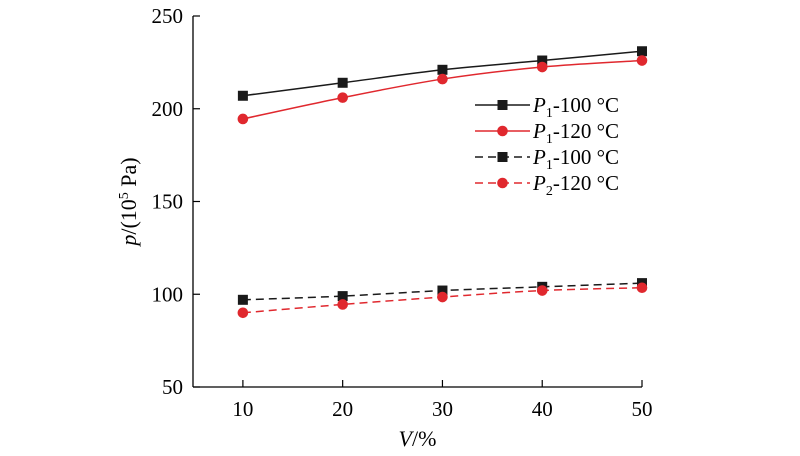  What do you see at coordinates (442, 409) in the screenshot?
I see `x-tick-label: 30` at bounding box center [442, 409].